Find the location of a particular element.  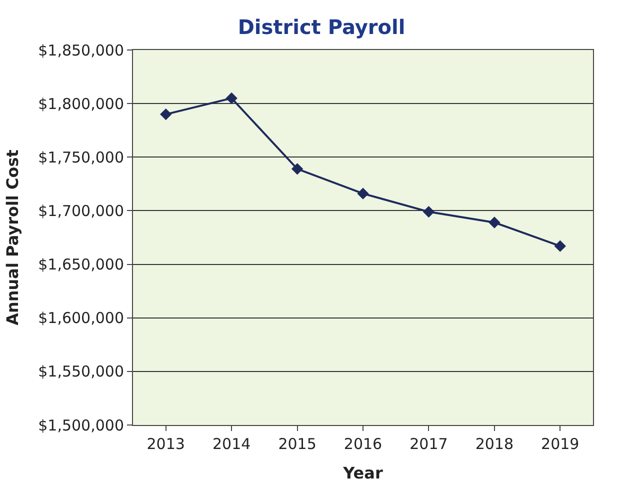

x-tick-label: 2019 is located at coordinates (560, 444).